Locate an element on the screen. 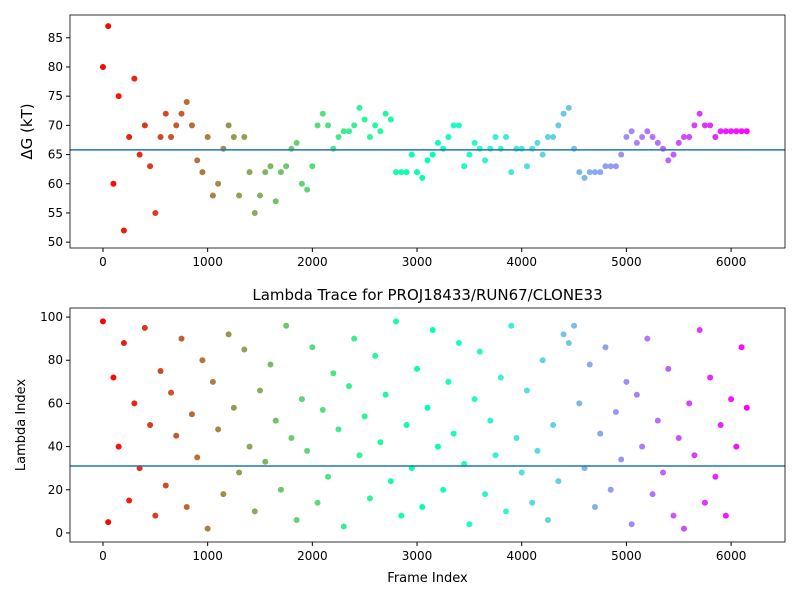  x-tick-label: 0 is located at coordinates (103, 262).